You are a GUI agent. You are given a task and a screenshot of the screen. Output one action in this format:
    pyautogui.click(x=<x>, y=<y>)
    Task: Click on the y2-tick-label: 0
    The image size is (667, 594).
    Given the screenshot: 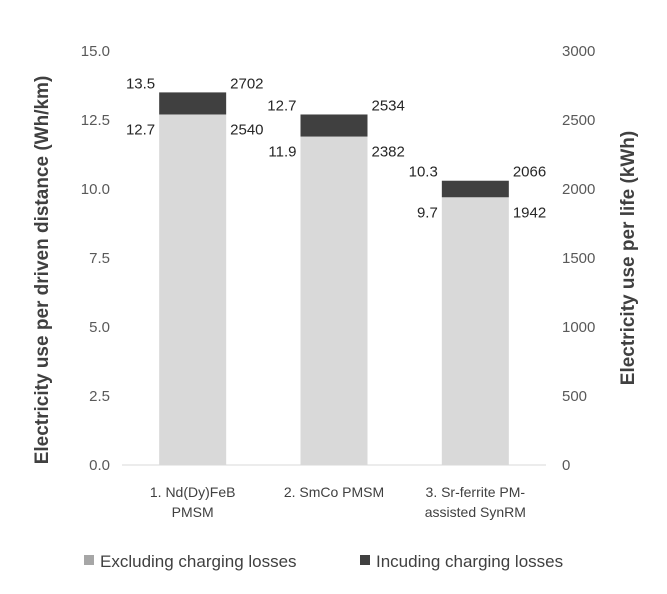 What is the action you would take?
    pyautogui.click(x=566, y=465)
    